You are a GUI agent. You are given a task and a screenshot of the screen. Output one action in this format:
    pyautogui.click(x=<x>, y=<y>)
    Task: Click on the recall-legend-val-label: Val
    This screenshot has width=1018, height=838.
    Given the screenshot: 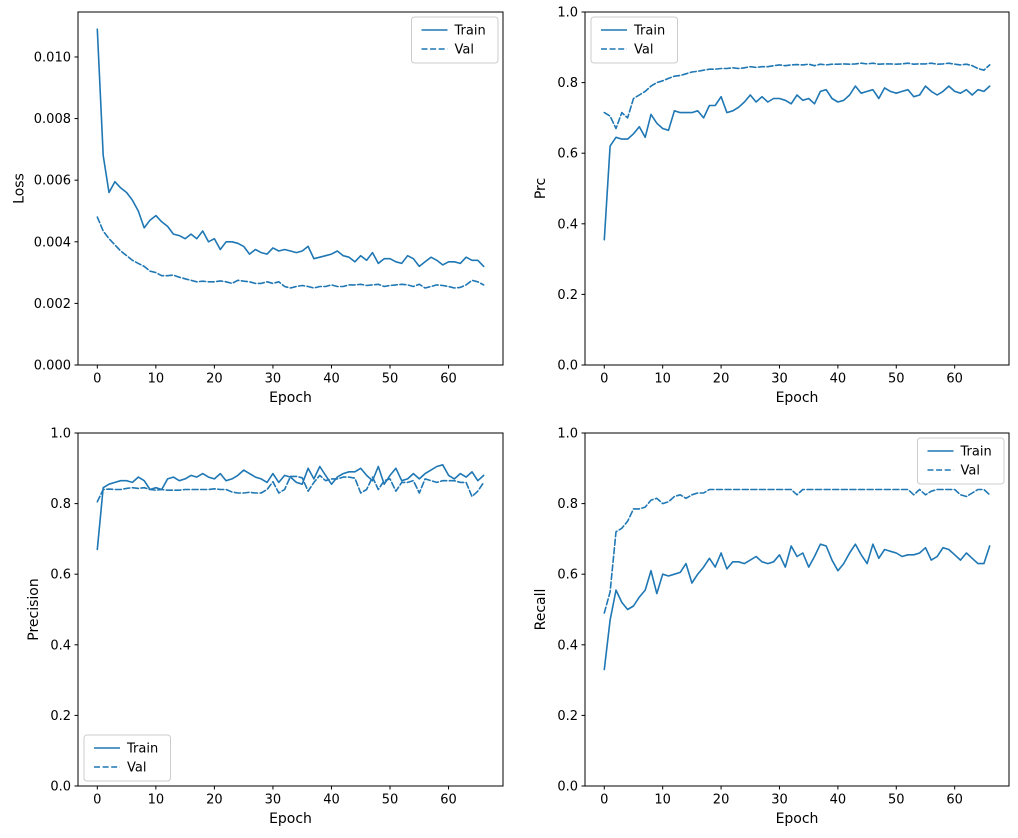 What is the action you would take?
    pyautogui.click(x=970, y=471)
    